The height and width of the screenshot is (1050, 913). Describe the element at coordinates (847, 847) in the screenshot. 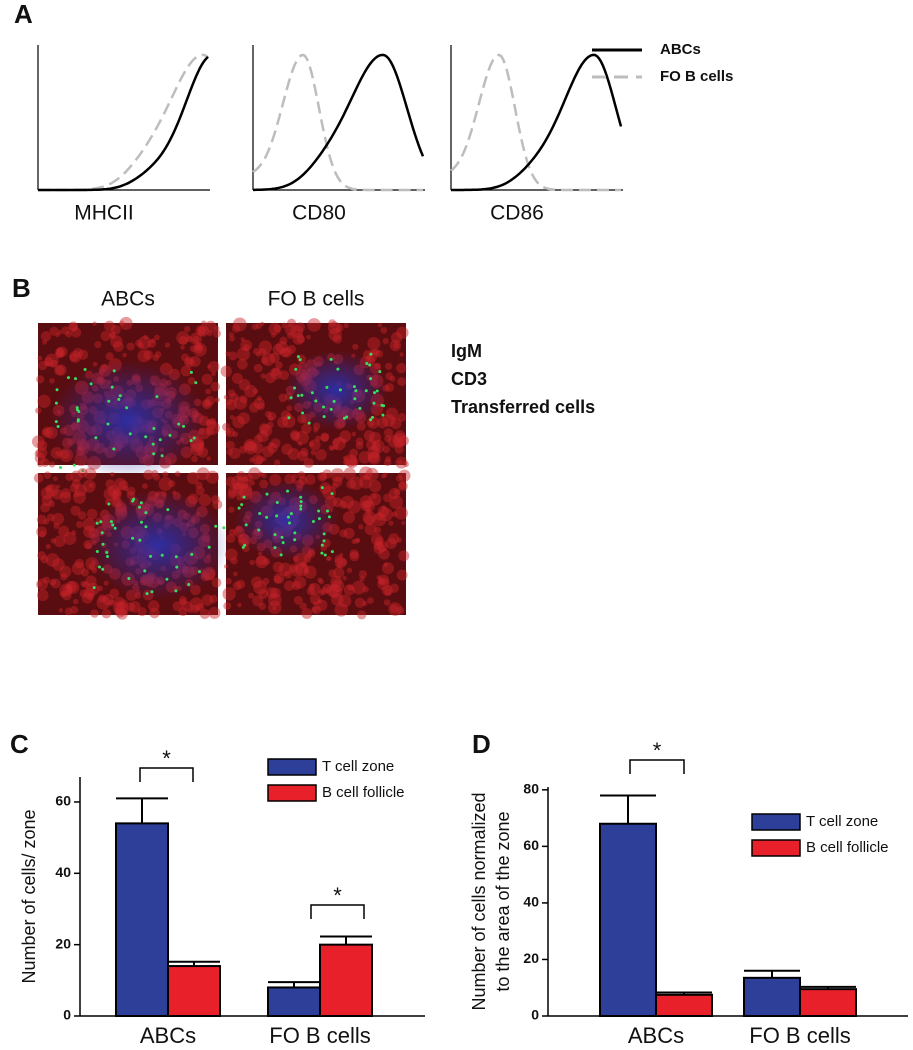

I see `legend-label: B cell follicle` at that location.